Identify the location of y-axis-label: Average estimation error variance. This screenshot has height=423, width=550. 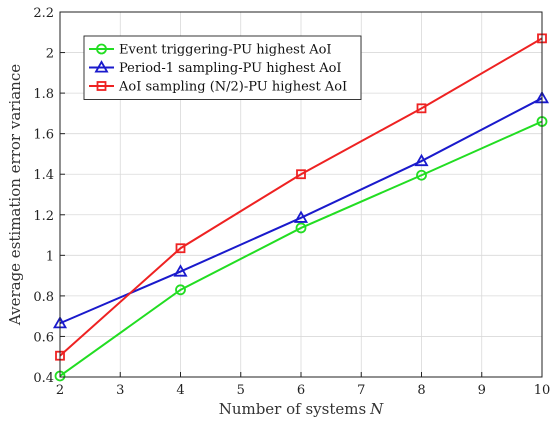
(15, 195).